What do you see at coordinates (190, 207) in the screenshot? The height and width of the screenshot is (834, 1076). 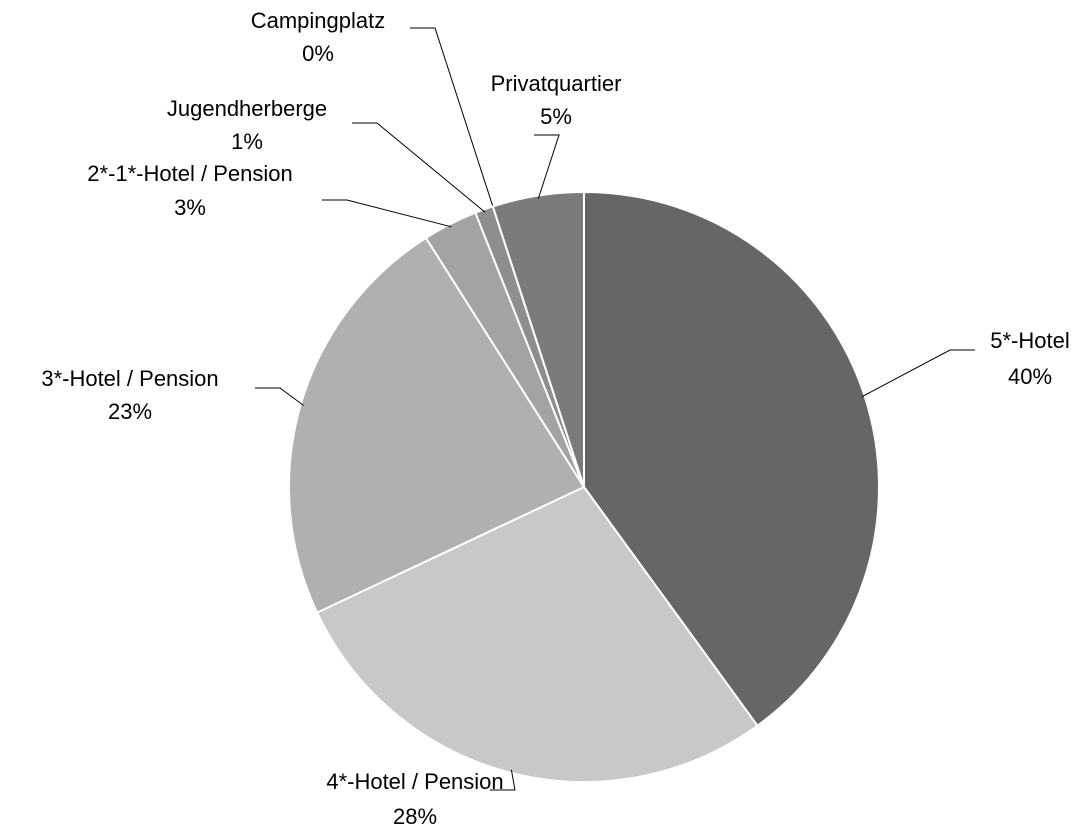 I see `slice-value-label: 3%` at bounding box center [190, 207].